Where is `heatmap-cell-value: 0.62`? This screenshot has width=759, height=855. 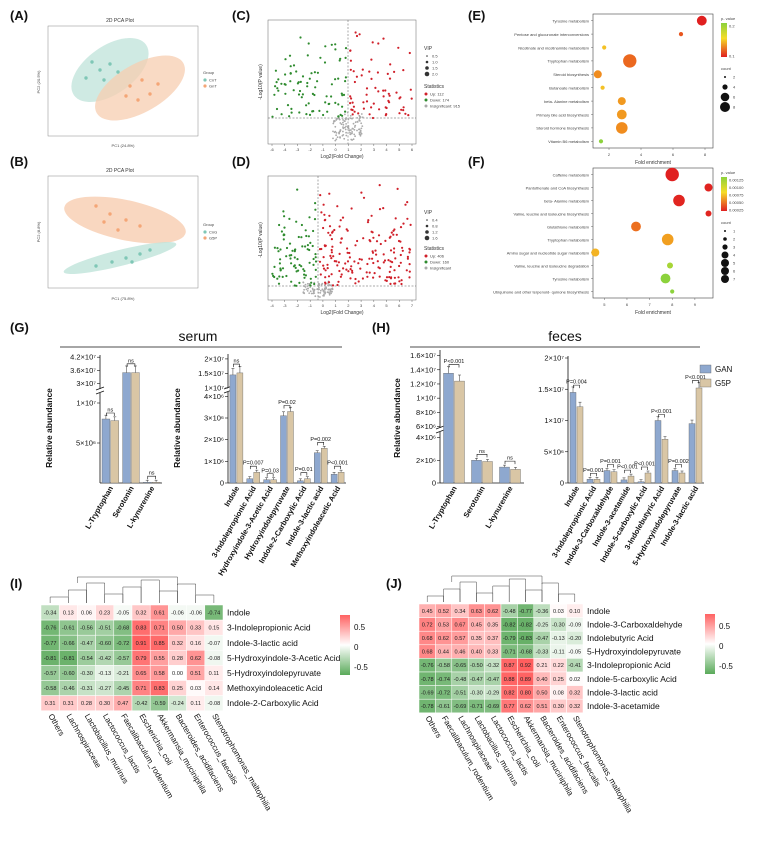 heatmap-cell-value: 0.62 is located at coordinates (525, 707).